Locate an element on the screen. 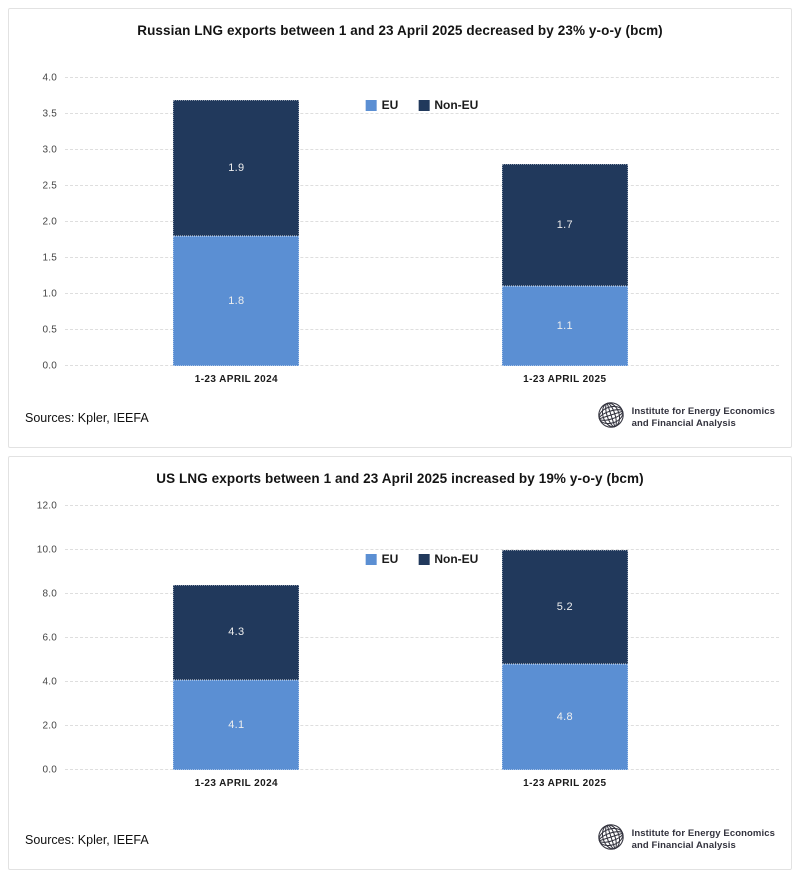 The width and height of the screenshot is (800, 878). bar-segment-non-eu: 1.9 is located at coordinates (236, 168).